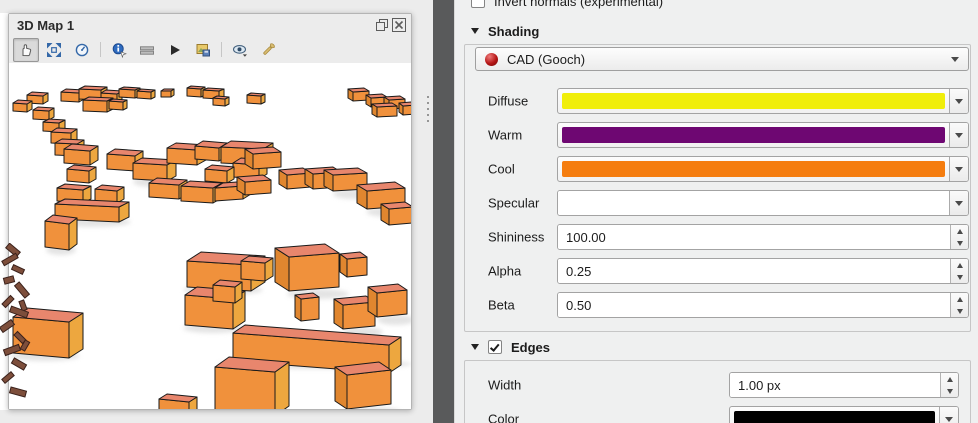 The image size is (978, 423). I want to click on edge-color-row: Color, so click(716, 414).